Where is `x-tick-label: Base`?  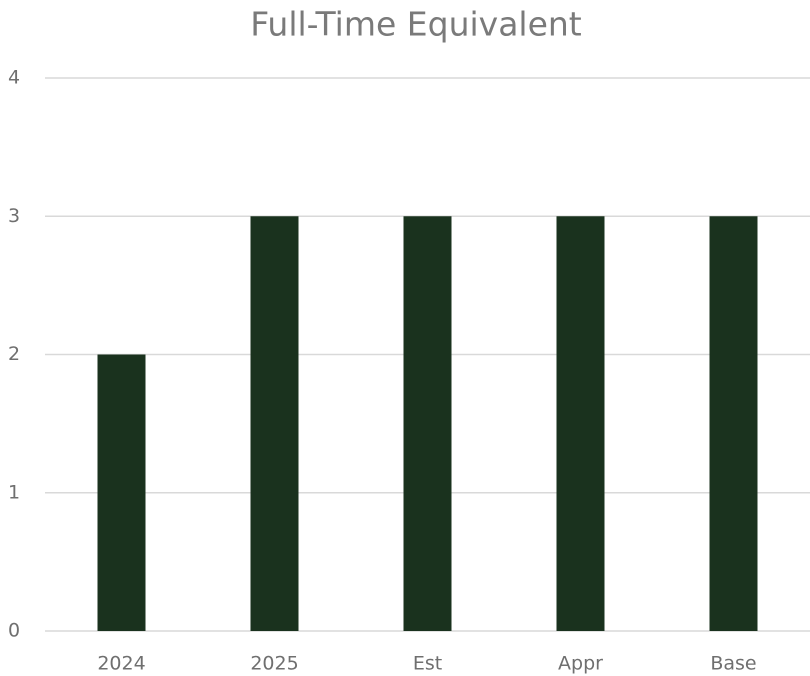 x-tick-label: Base is located at coordinates (733, 664).